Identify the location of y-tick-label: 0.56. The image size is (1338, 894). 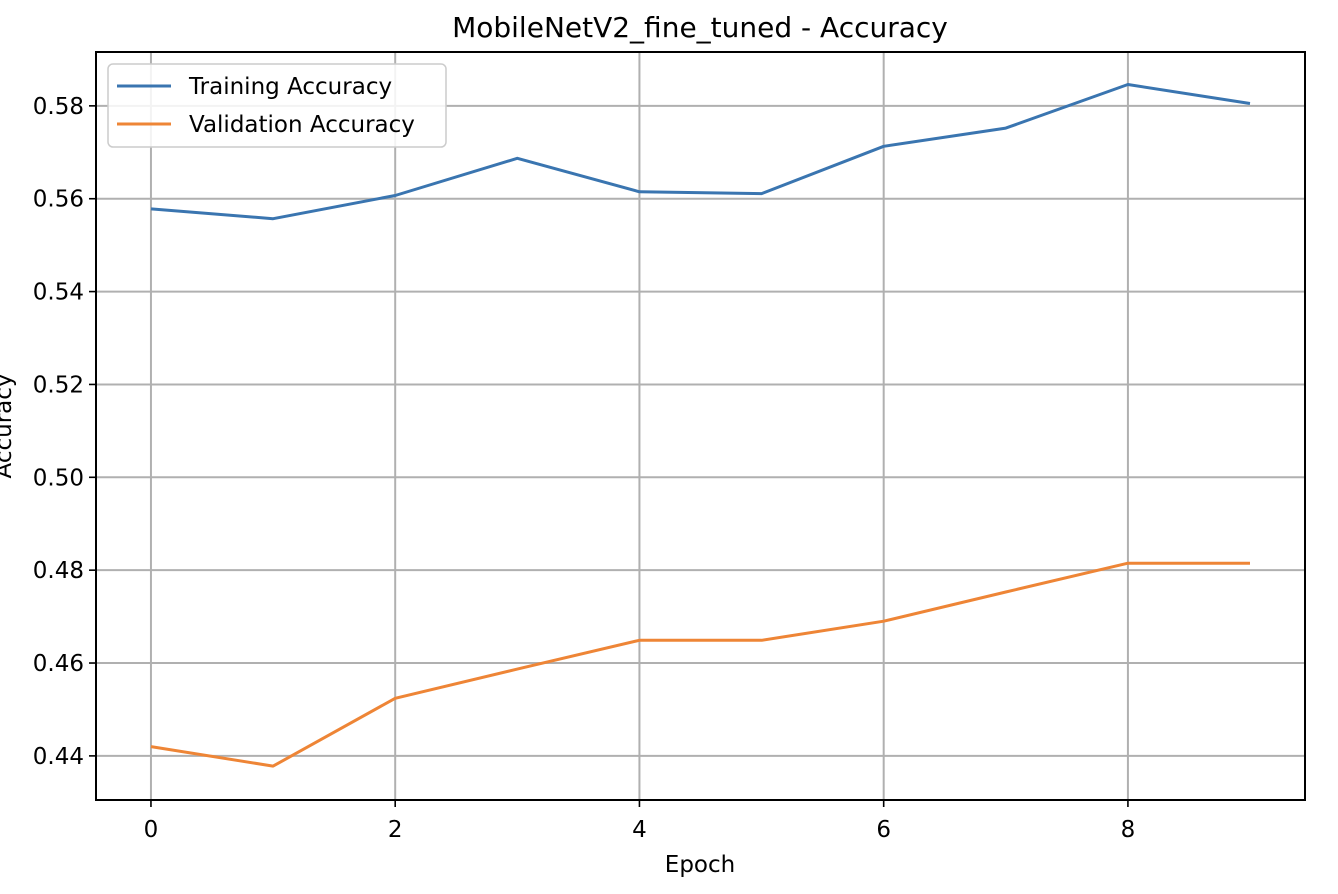
(58, 200).